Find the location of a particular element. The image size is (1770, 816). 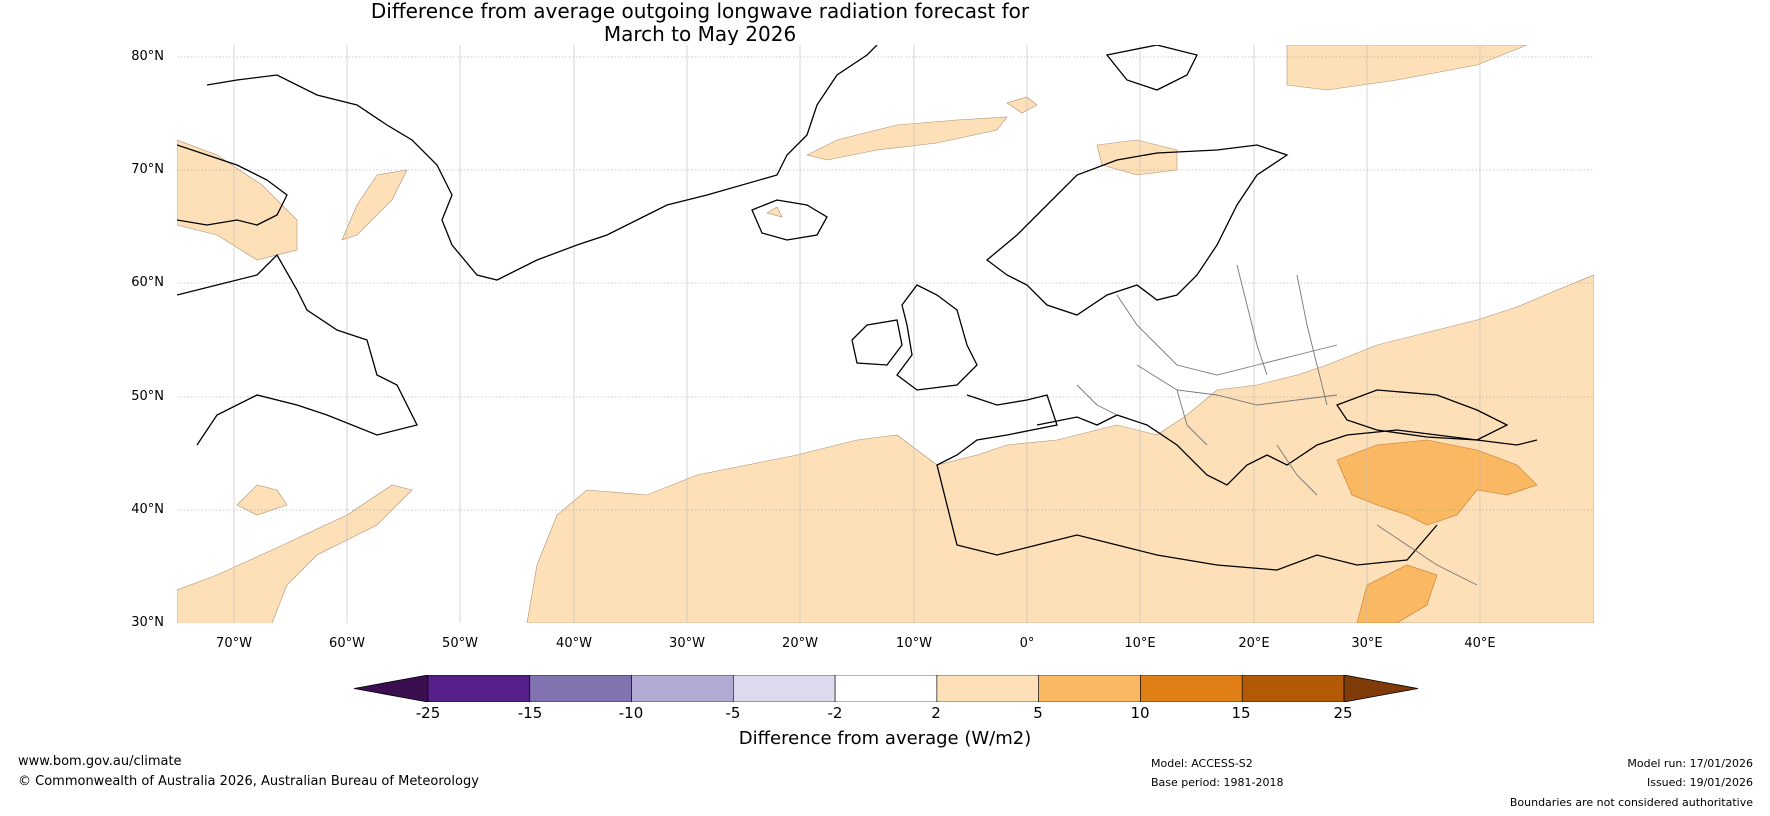

issued-date: Issued: 19/01/2026 is located at coordinates (1699, 782).